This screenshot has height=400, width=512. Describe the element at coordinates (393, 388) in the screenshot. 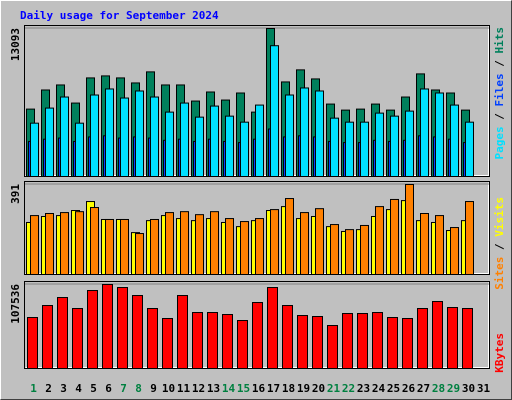

I see `x-tick-label: 25` at that location.